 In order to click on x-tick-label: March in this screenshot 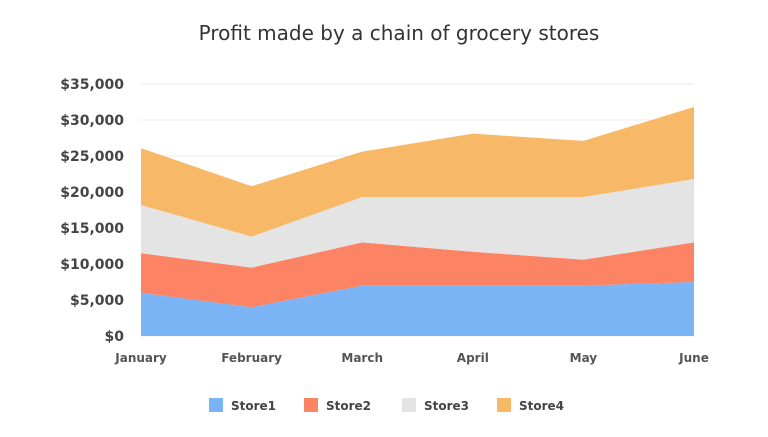, I will do `click(362, 358)`.